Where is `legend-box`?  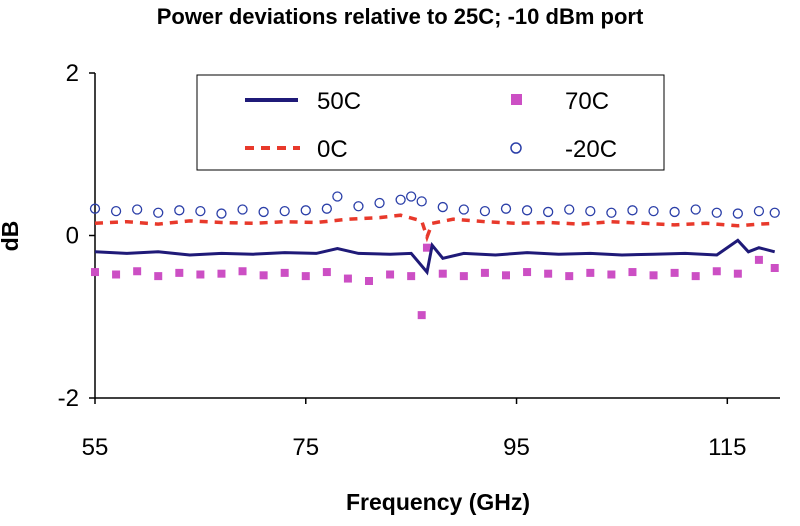
legend-box is located at coordinates (430, 122).